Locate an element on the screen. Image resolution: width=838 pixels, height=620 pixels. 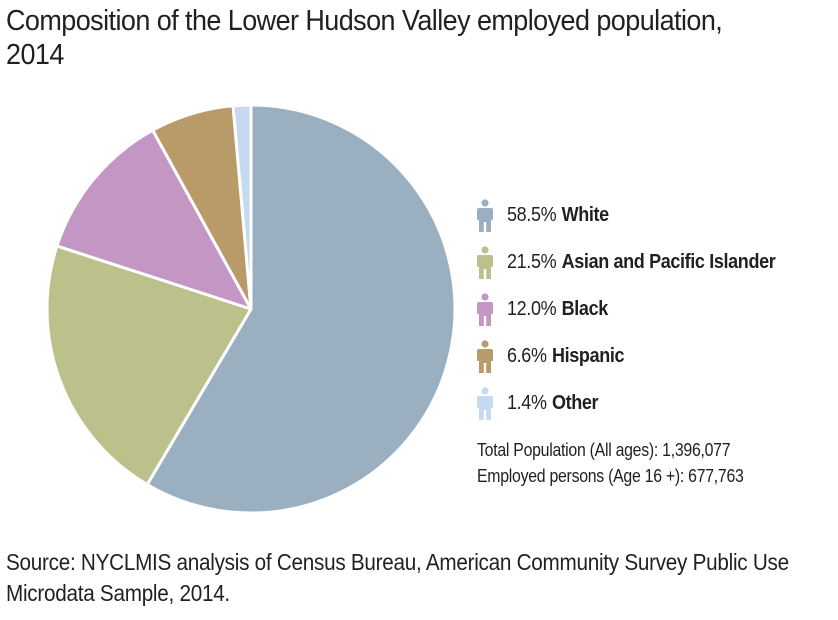
legend-item-white: 58.5% White is located at coordinates (654, 215).